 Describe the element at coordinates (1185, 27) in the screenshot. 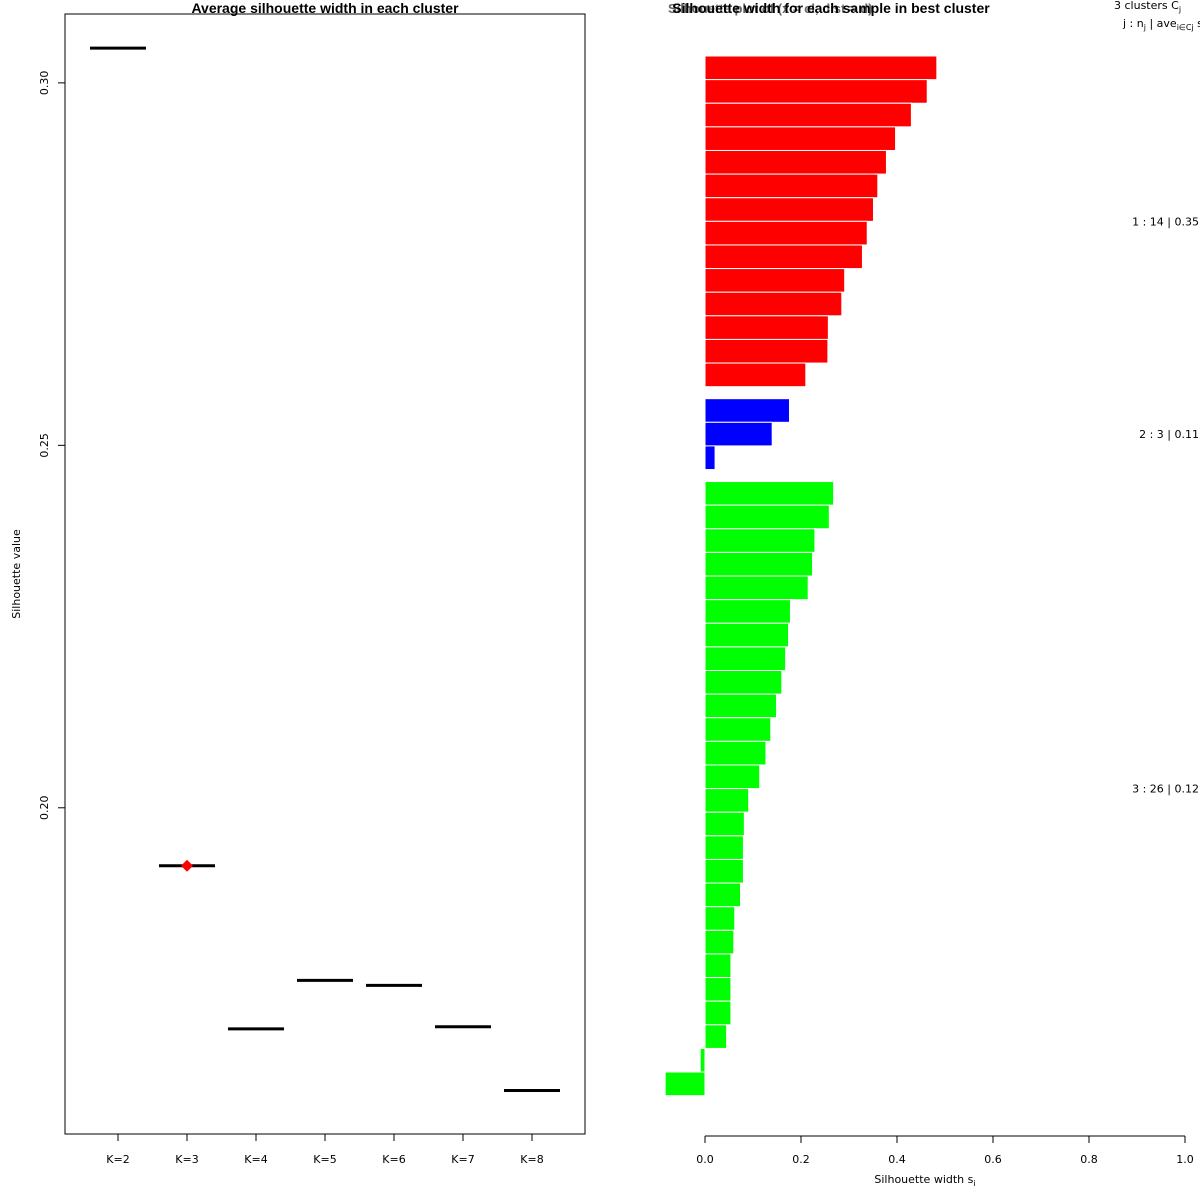

I see `cluster-header2-d: i∈Cj` at that location.